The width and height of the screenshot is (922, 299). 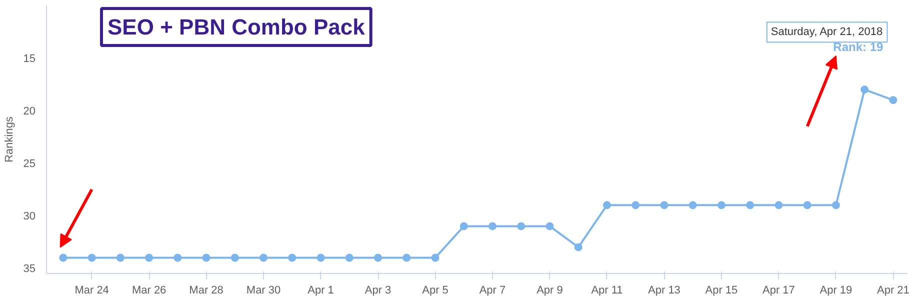 What do you see at coordinates (29, 59) in the screenshot?
I see `y-tick-label: 15` at bounding box center [29, 59].